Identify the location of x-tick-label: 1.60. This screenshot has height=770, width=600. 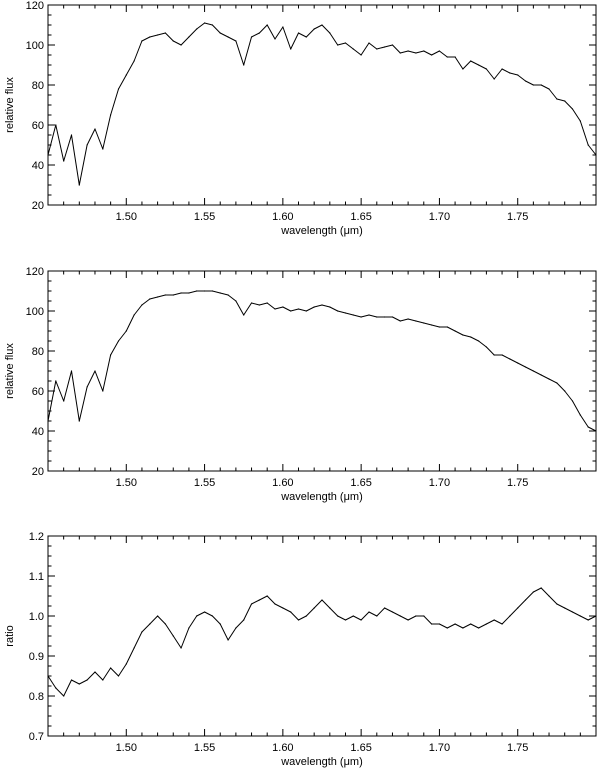
(282, 217).